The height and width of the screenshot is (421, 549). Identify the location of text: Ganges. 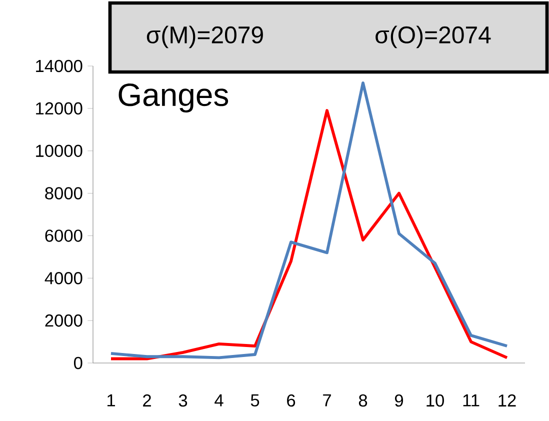
(173, 98).